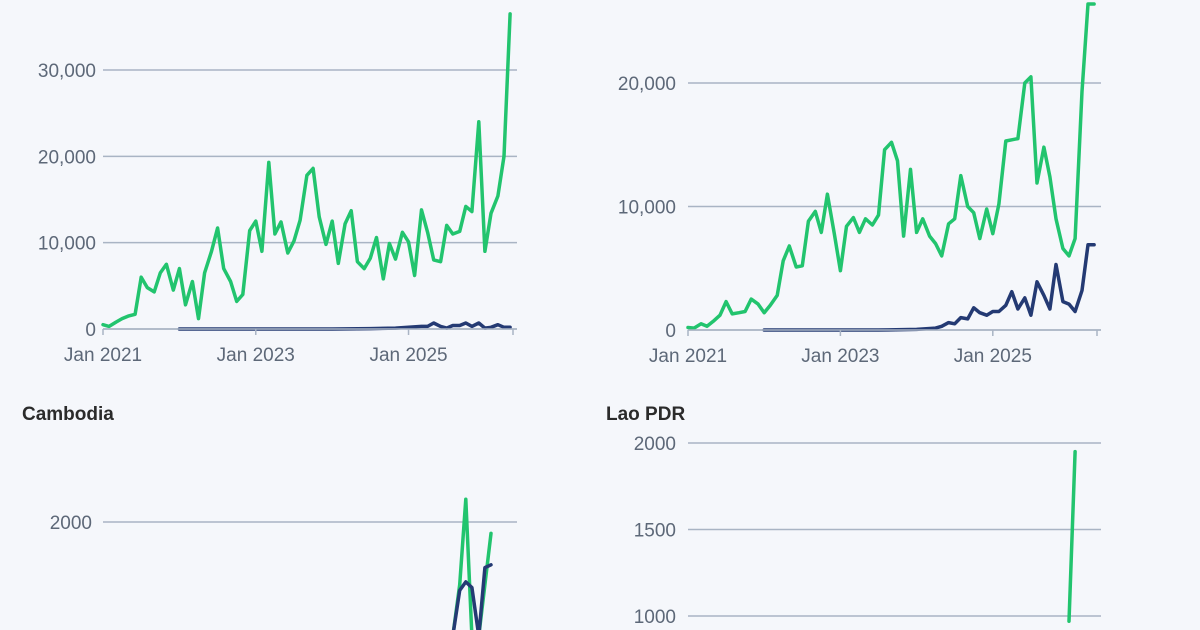 This screenshot has height=630, width=1200. Describe the element at coordinates (68, 414) in the screenshot. I see `panel-title-cambodia: Cambodia` at that location.